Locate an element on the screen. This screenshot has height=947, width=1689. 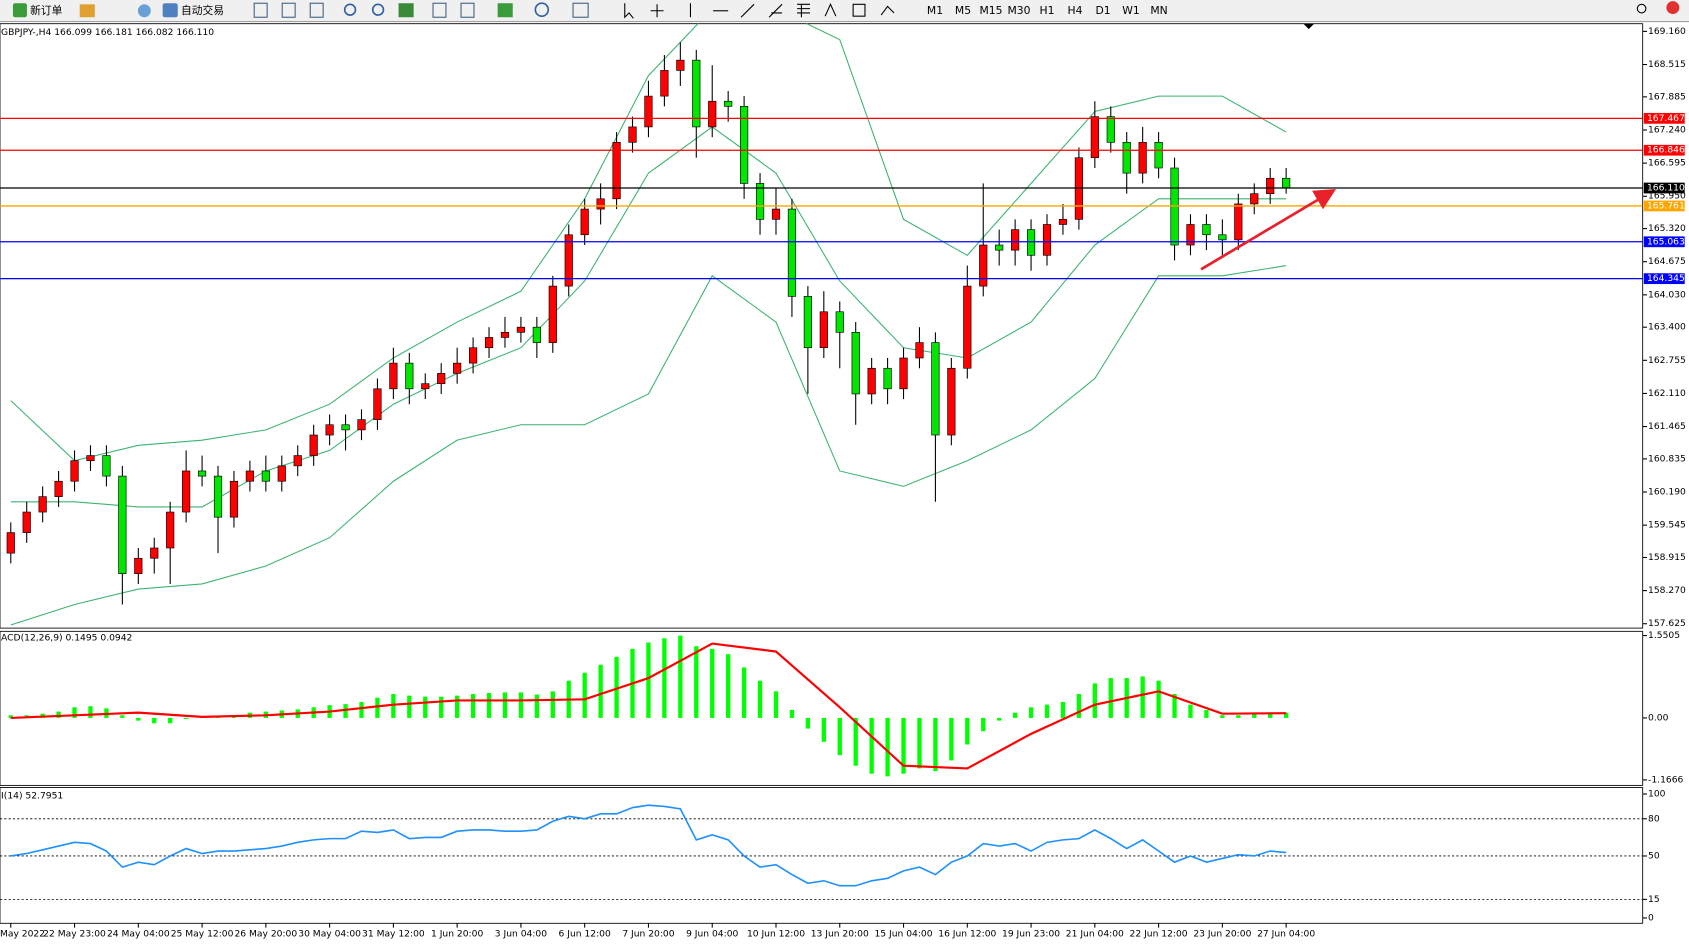
auto-trade-button: 自动交易 is located at coordinates (202, 10).